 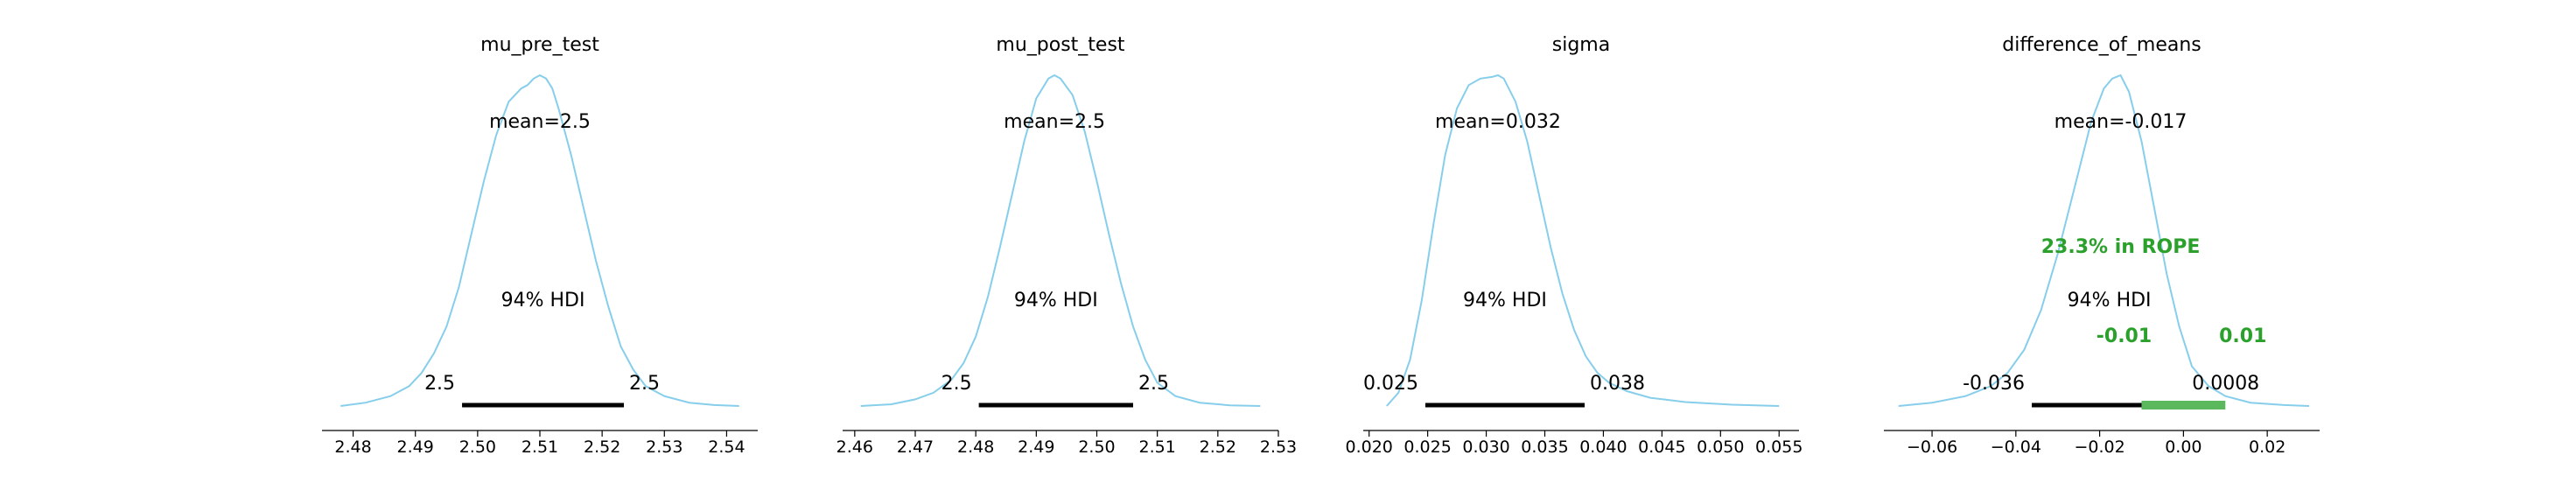 What do you see at coordinates (1485, 447) in the screenshot?
I see `x-tick-label: 0.030` at bounding box center [1485, 447].